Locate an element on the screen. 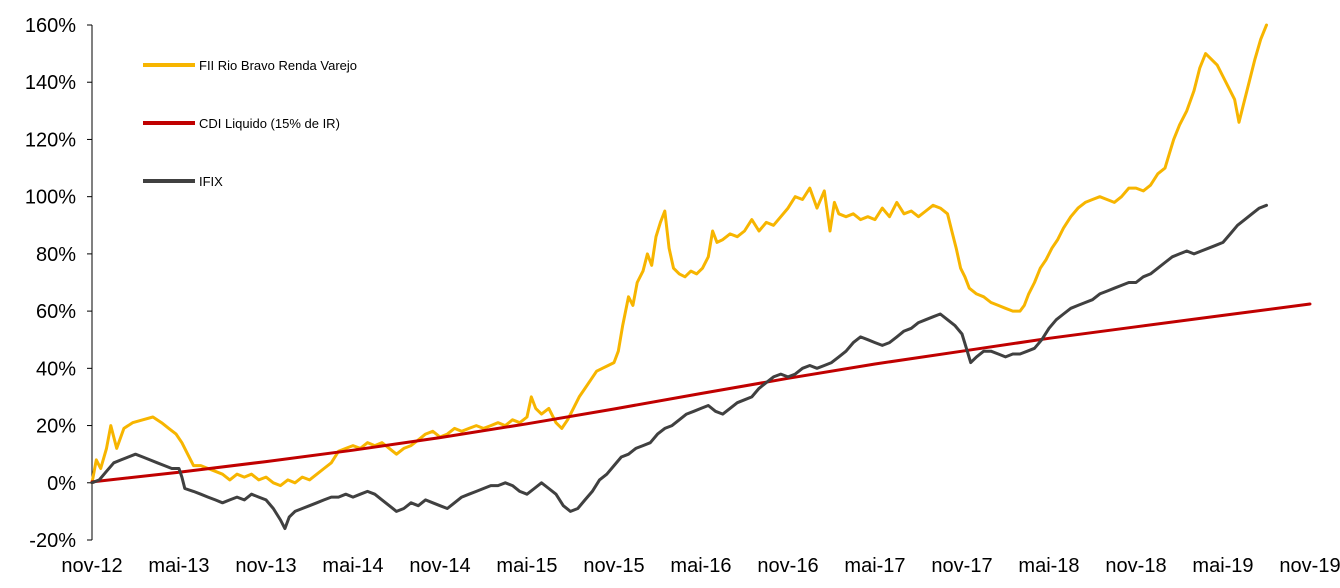  x-tick-label: mai-17 is located at coordinates (874, 566).